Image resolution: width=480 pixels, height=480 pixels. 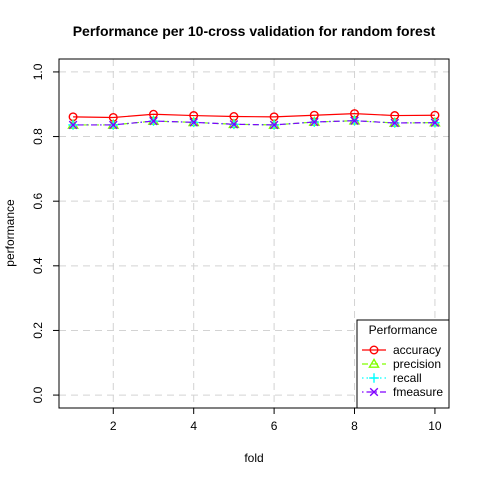 I want to click on x-tick-label: 4, so click(x=193, y=426).